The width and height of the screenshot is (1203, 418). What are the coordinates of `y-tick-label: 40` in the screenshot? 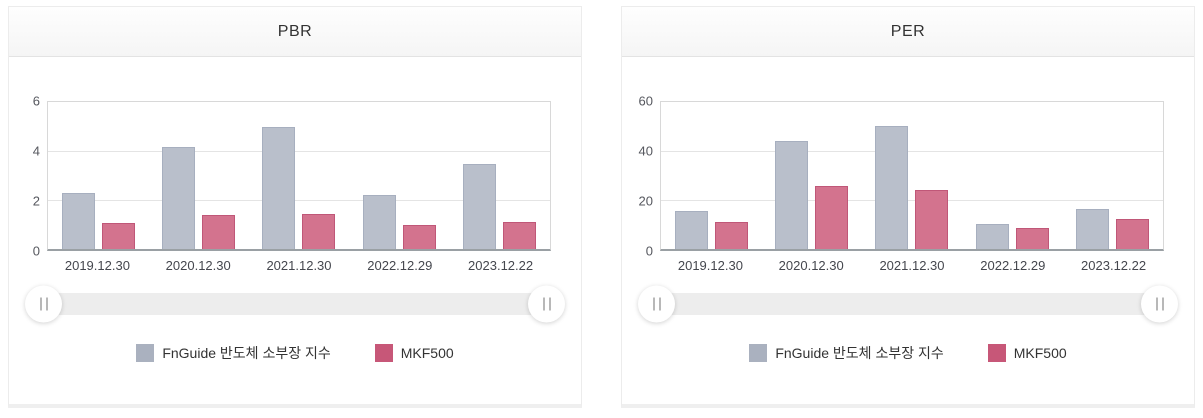 It's located at (645, 151).